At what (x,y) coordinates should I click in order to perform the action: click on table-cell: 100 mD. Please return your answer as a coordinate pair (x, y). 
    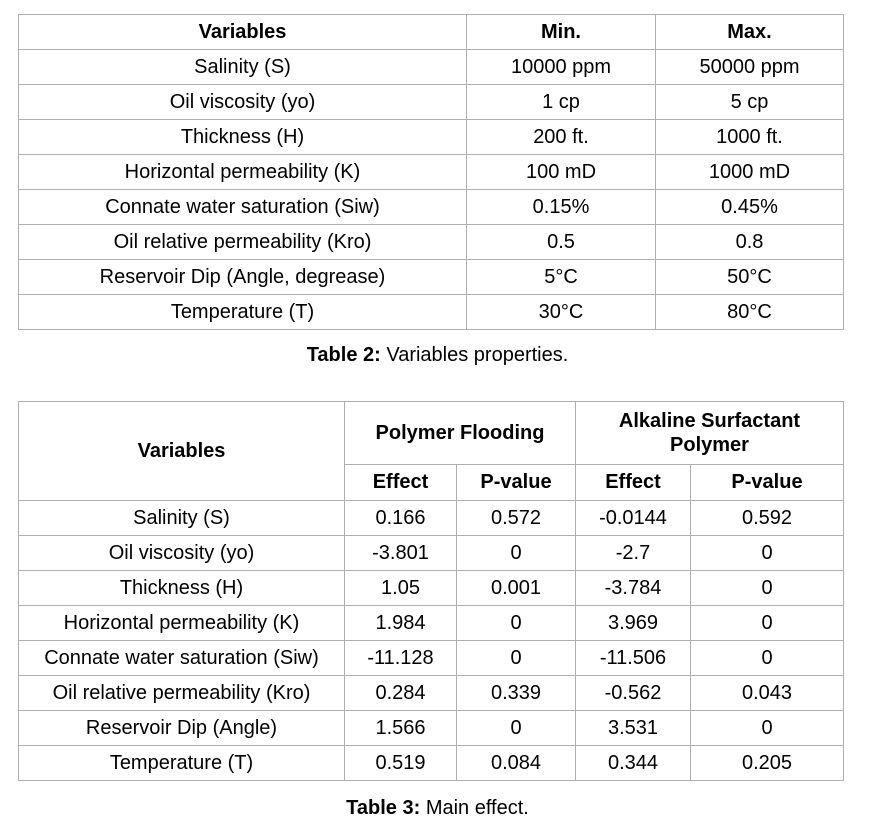
    Looking at the image, I should click on (561, 172).